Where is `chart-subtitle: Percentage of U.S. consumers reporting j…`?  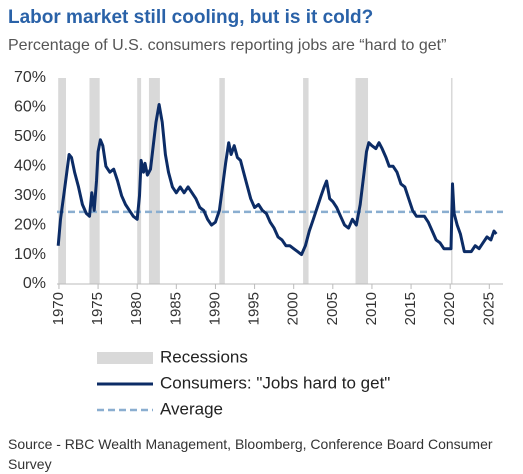
chart-subtitle: Percentage of U.S. consumers reporting j… is located at coordinates (227, 45).